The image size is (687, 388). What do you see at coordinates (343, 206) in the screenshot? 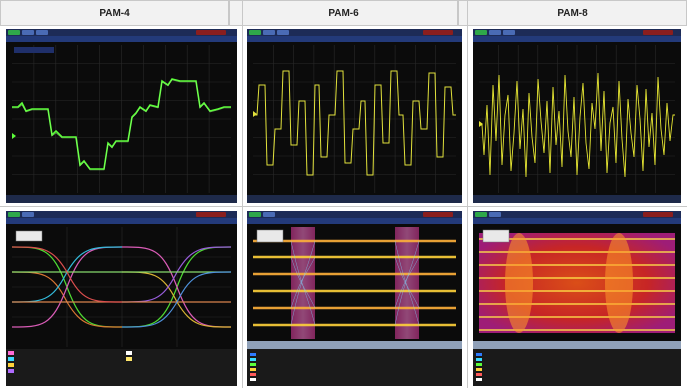
I see `row-divider` at bounding box center [343, 206].